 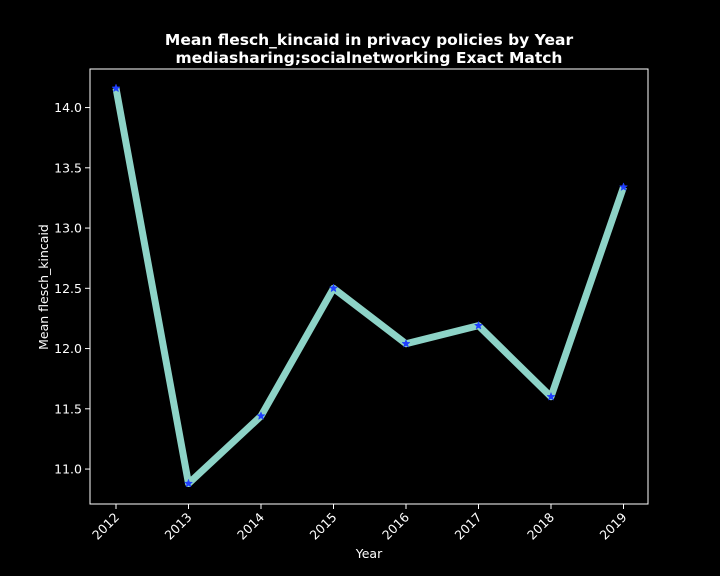 I want to click on y-tick-label: 11.5, so click(x=68, y=408).